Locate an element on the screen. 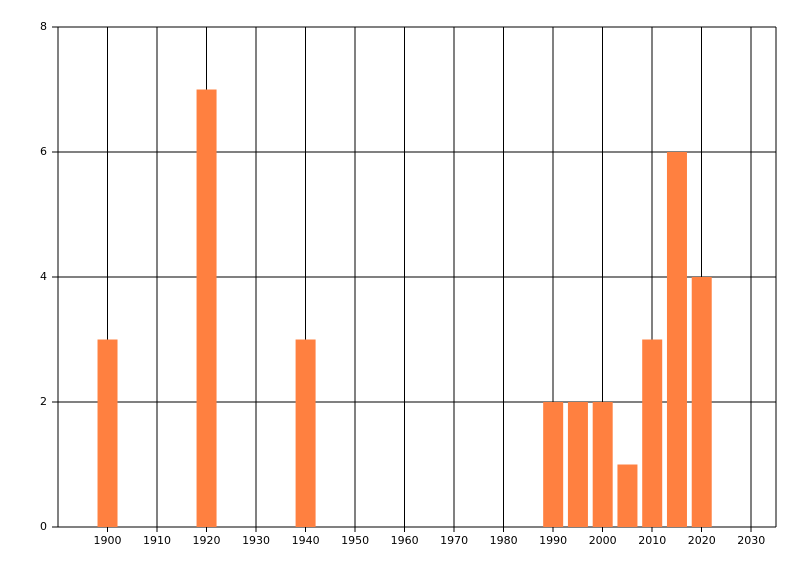  x-tick-label: 1930 is located at coordinates (256, 540).